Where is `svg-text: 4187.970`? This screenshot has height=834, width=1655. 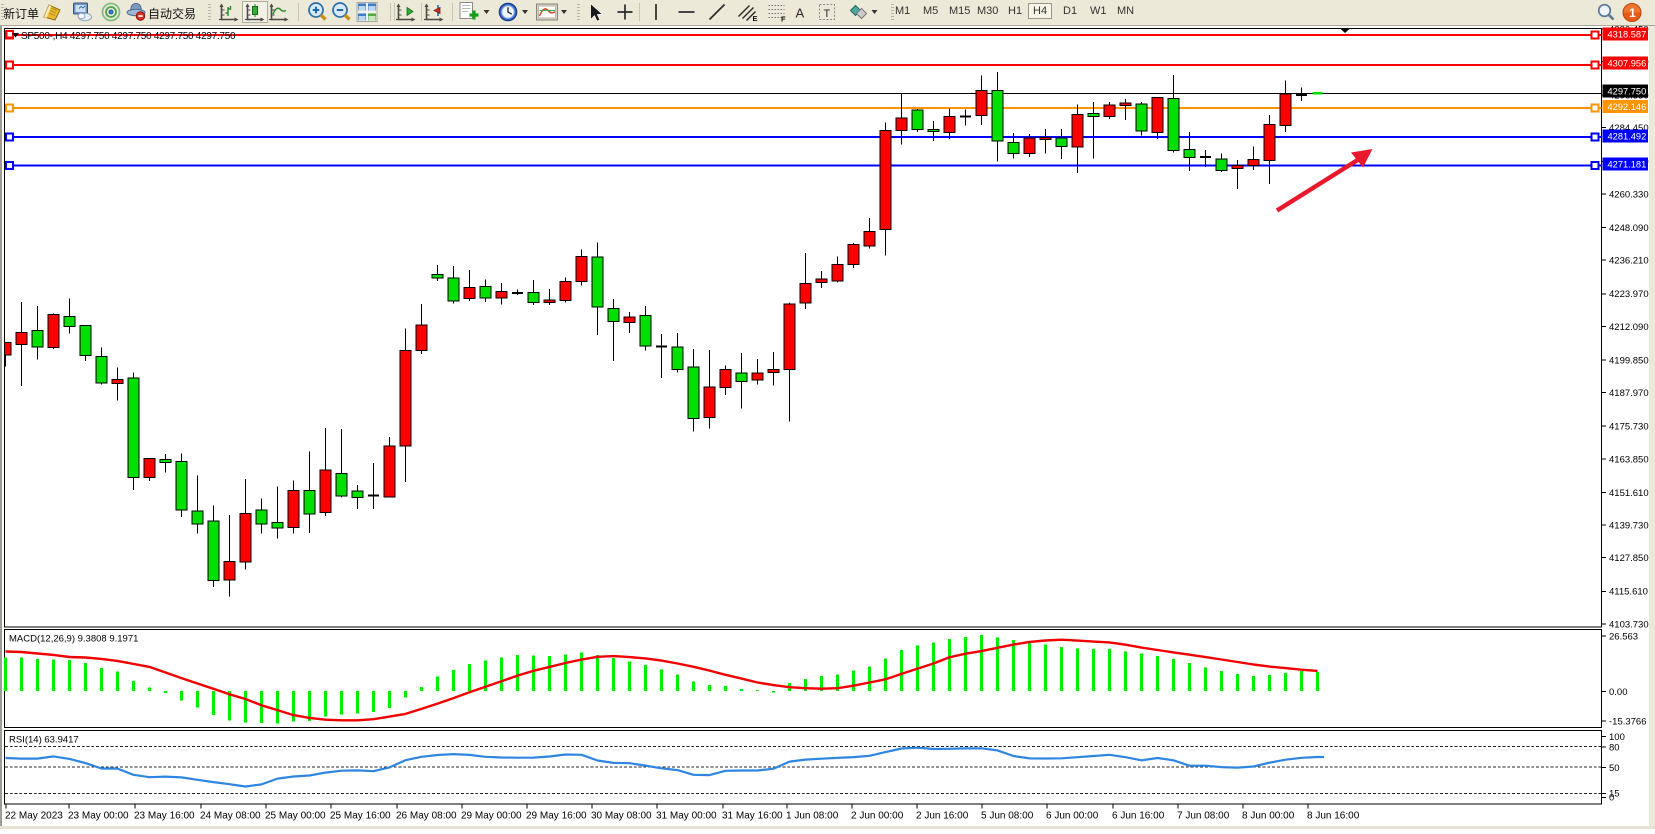
svg-text: 4187.970 is located at coordinates (1629, 393).